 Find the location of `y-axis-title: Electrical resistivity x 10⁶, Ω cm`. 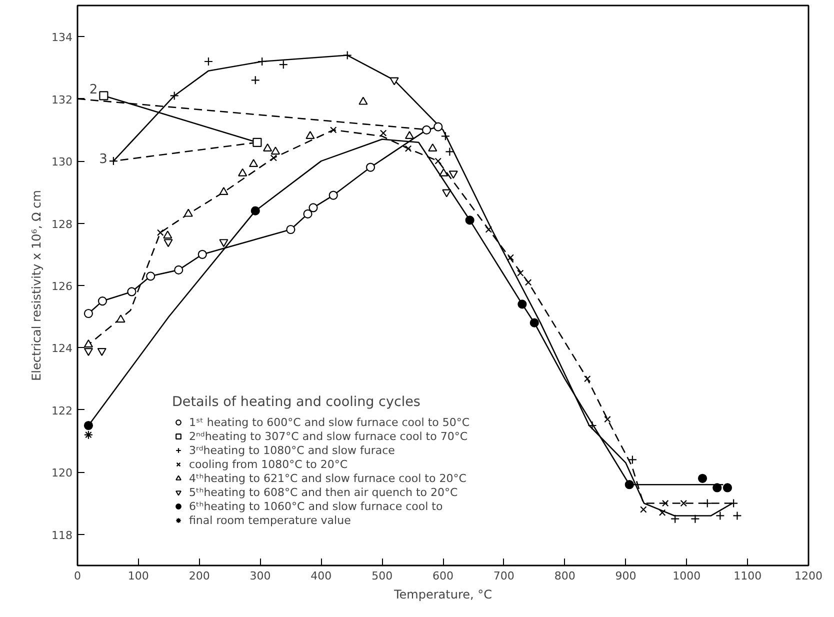

y-axis-title: Electrical resistivity x 10⁶, Ω cm is located at coordinates (37, 285).